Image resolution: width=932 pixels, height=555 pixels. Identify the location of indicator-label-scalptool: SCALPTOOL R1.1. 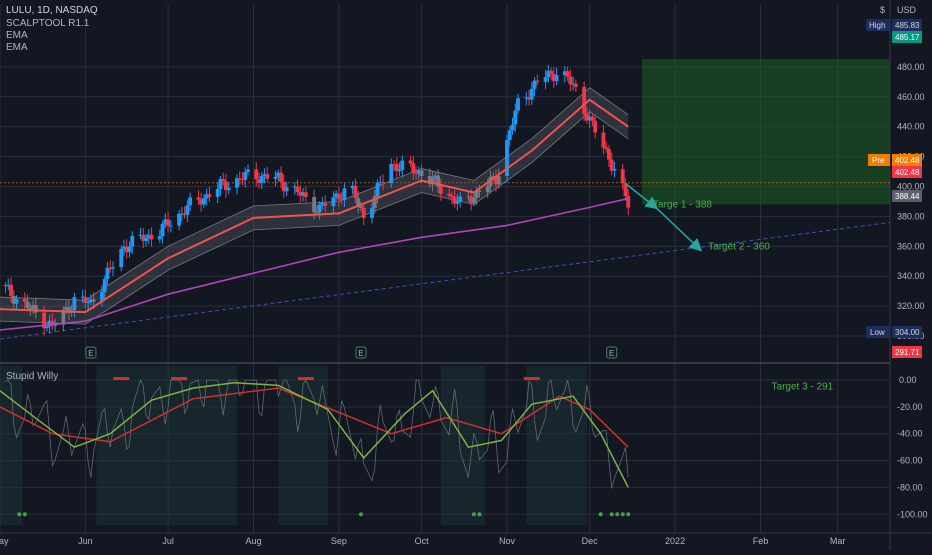
(48, 23).